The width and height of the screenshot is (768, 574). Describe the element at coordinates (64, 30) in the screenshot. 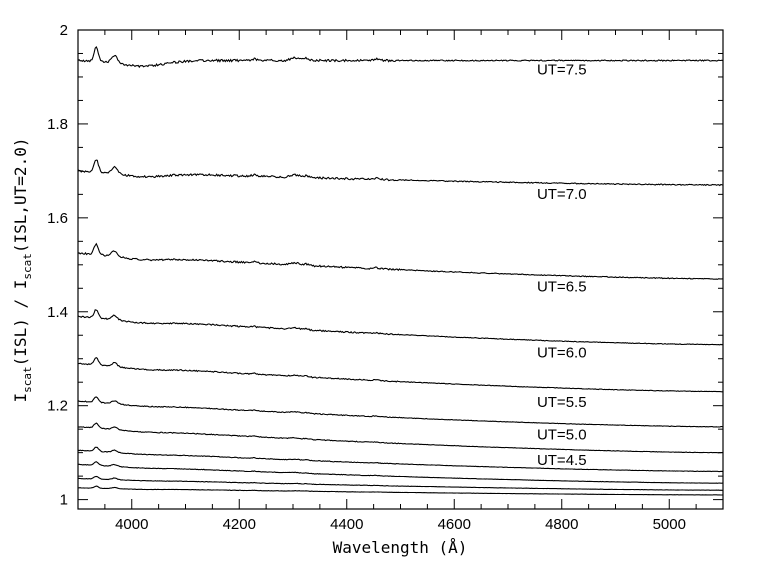

I see `y-tick-label: 2` at that location.